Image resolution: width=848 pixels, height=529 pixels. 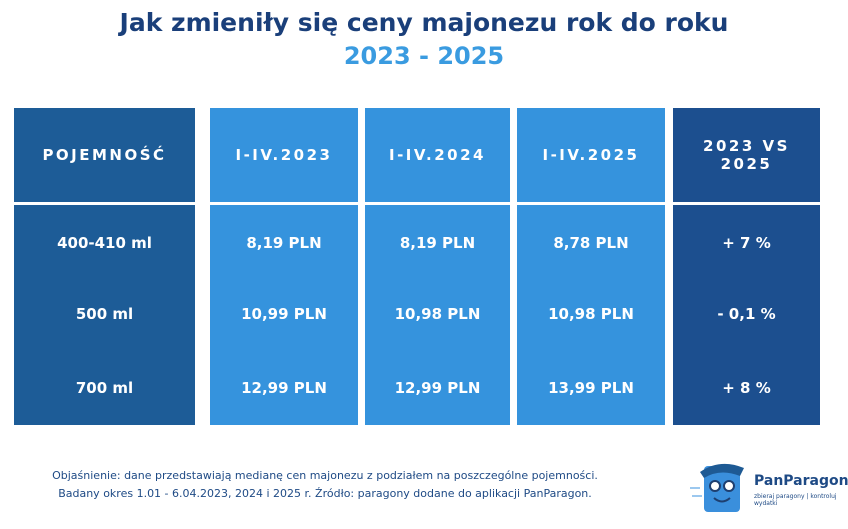 I want to click on table-cell: - 0,1 %, so click(x=746, y=314).